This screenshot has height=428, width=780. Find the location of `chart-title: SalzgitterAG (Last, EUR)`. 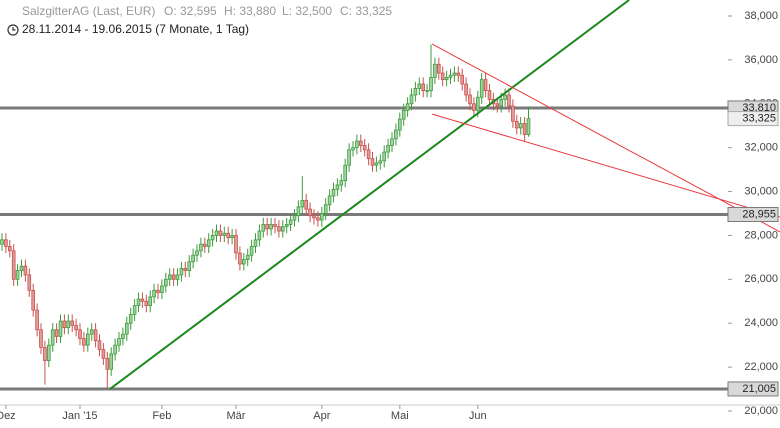

chart-title: SalzgitterAG (Last, EUR) is located at coordinates (88, 11).